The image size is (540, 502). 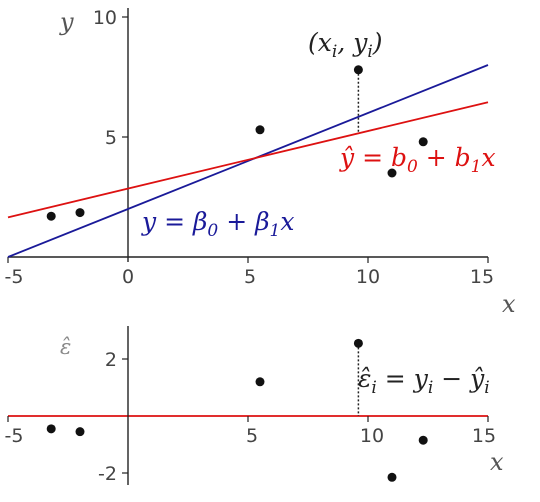 What do you see at coordinates (252, 436) in the screenshot?
I see `bottom-x-tick-label: 5` at bounding box center [252, 436].